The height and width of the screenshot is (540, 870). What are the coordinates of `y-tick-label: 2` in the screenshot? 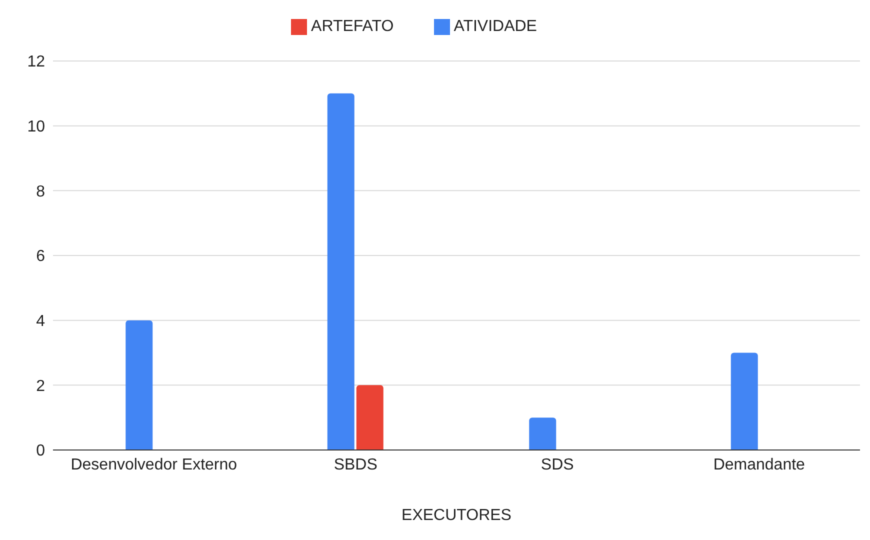 It's located at (41, 386).